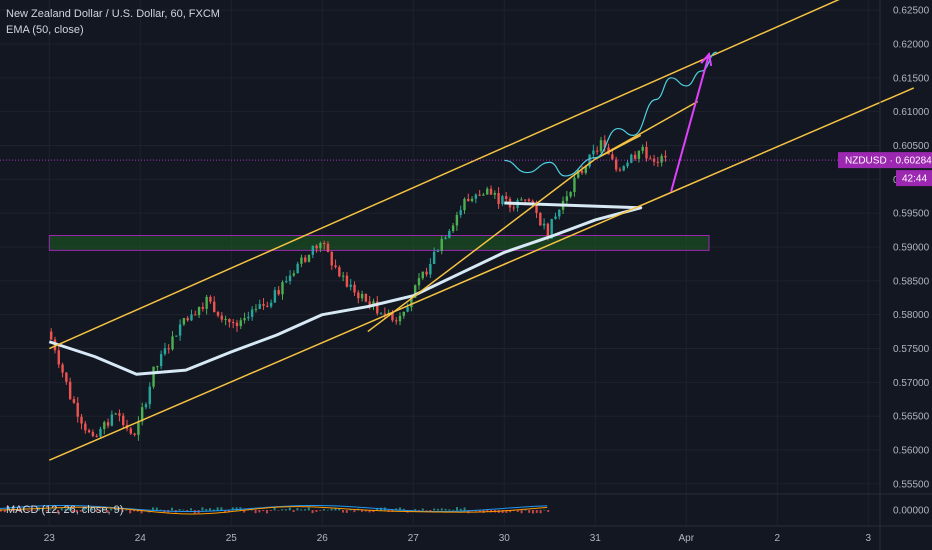  What do you see at coordinates (45, 30) in the screenshot?
I see `ema-legend: EMA (50, close)` at bounding box center [45, 30].